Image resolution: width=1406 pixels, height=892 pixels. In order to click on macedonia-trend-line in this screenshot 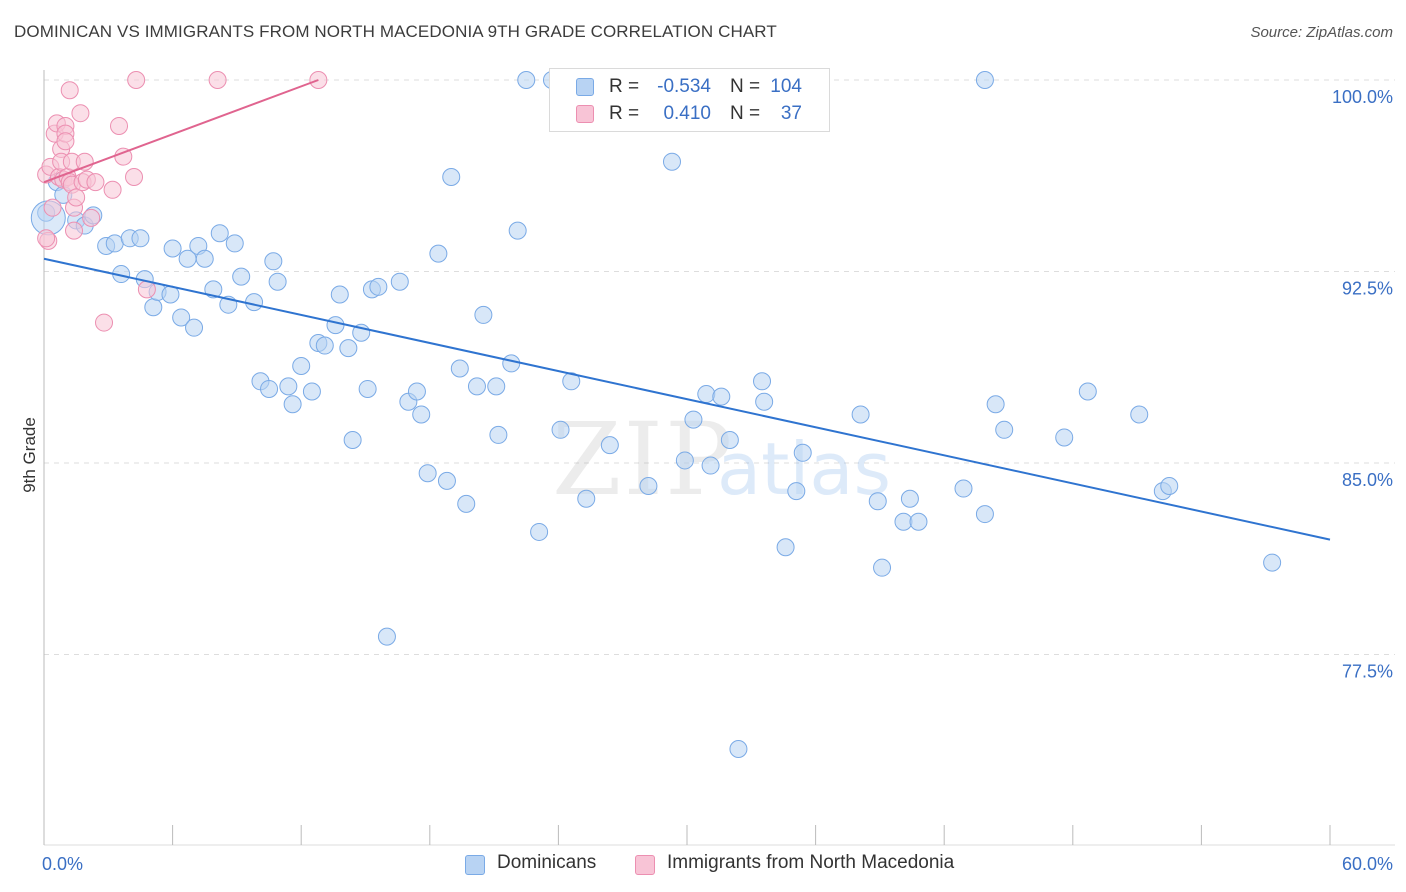, I will do `click(181, 131)`.